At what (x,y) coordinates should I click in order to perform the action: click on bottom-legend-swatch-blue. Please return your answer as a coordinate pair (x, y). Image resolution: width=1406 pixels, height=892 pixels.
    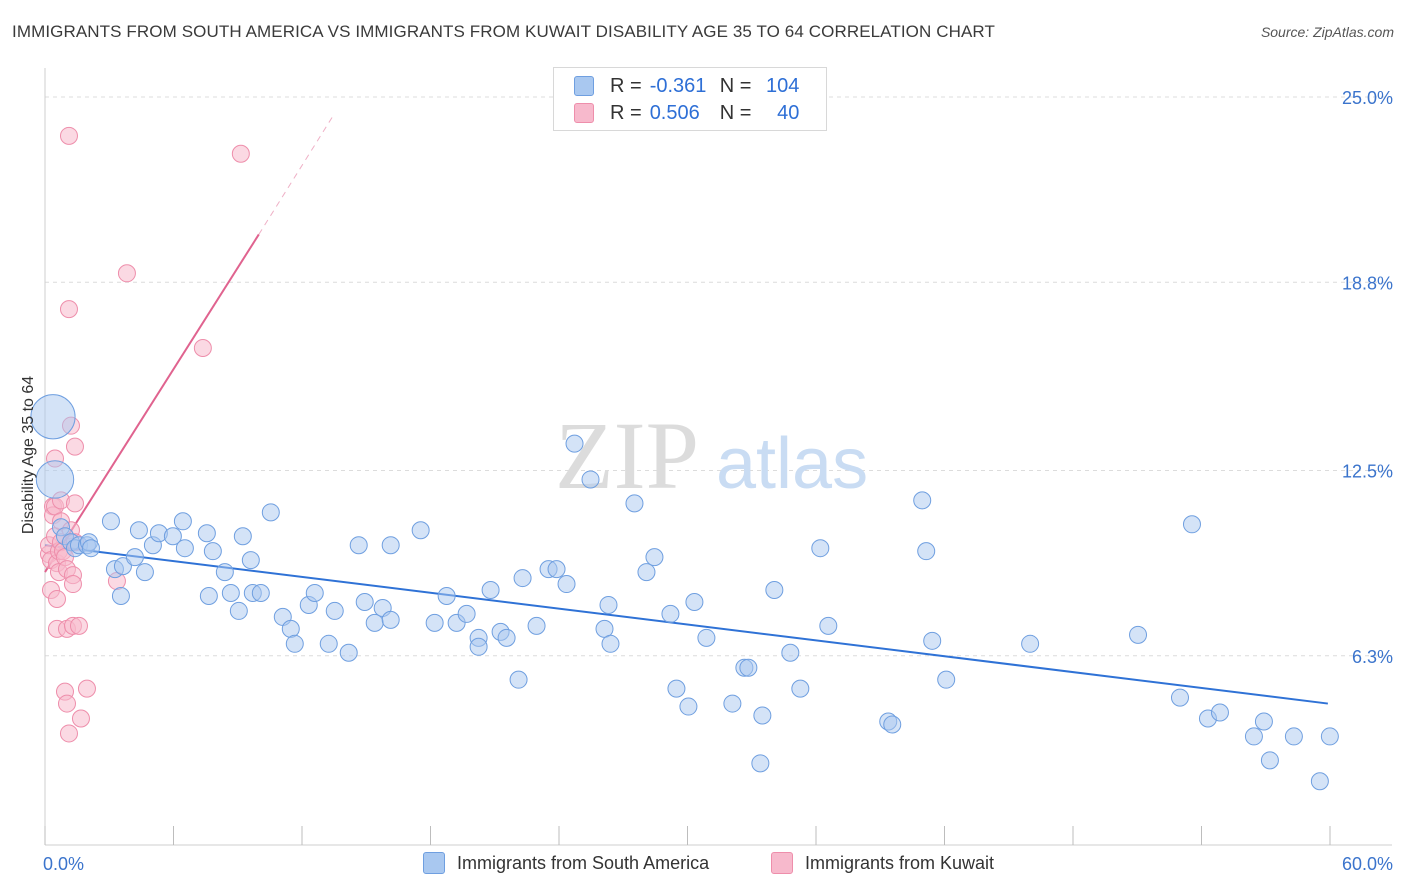
    Looking at the image, I should click on (434, 863).